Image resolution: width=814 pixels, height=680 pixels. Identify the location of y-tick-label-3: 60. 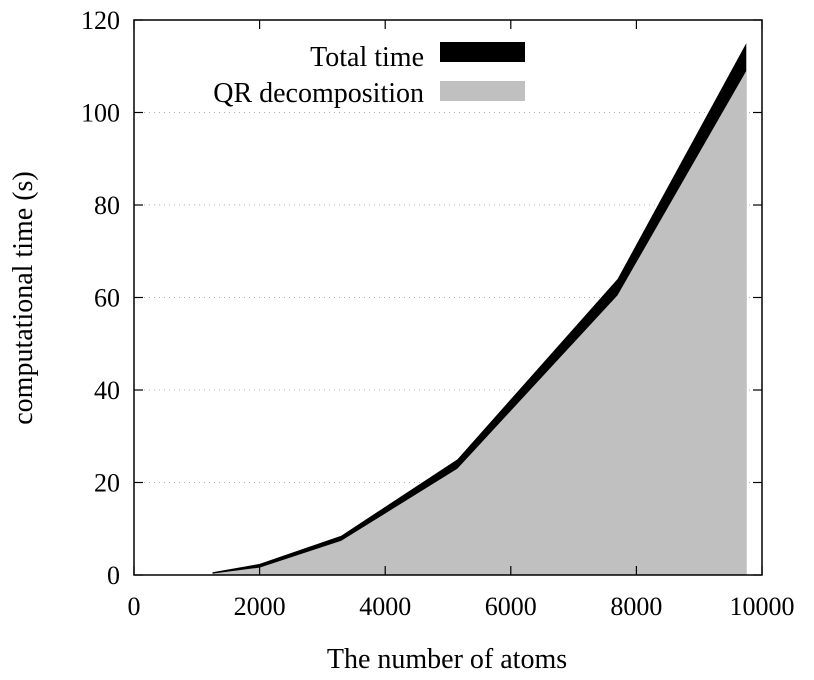
(107, 298).